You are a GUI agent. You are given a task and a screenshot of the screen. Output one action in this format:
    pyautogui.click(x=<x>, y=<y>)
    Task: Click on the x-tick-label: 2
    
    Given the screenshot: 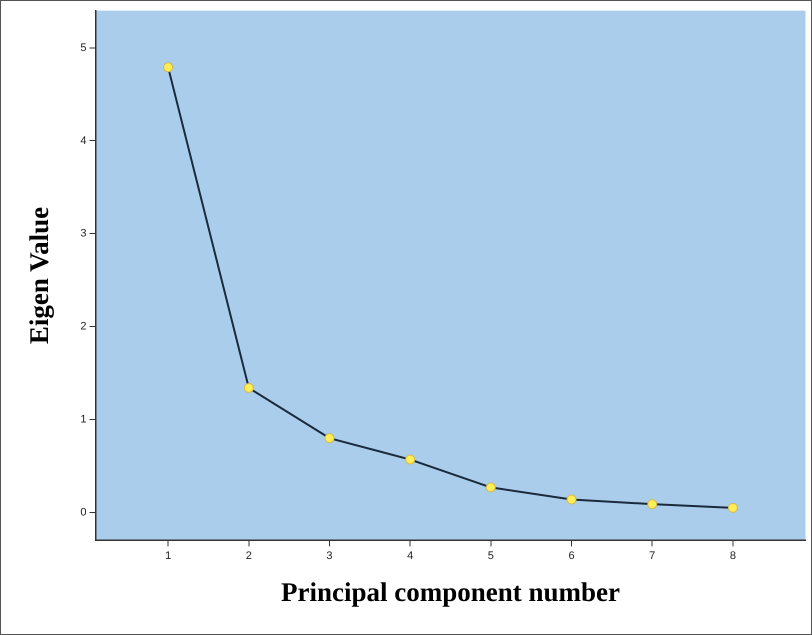 What is the action you would take?
    pyautogui.click(x=249, y=556)
    